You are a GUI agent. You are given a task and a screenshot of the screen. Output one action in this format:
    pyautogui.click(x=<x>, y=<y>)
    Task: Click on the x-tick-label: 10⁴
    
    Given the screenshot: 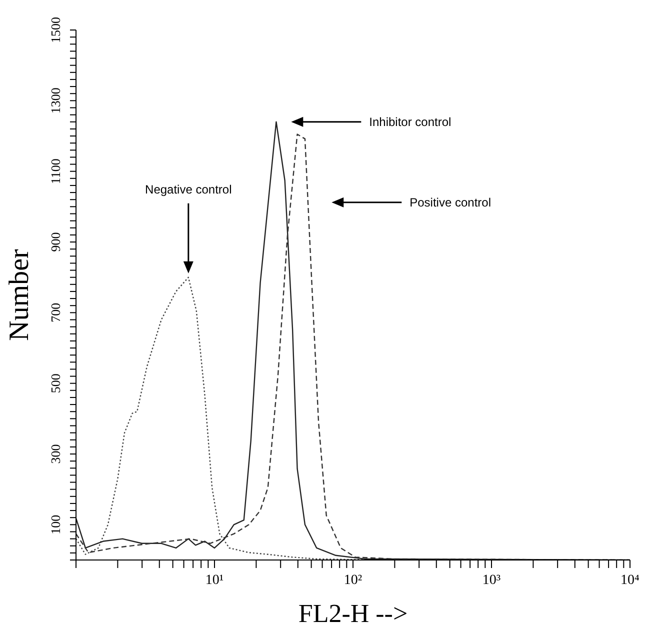 What is the action you would take?
    pyautogui.click(x=630, y=580)
    